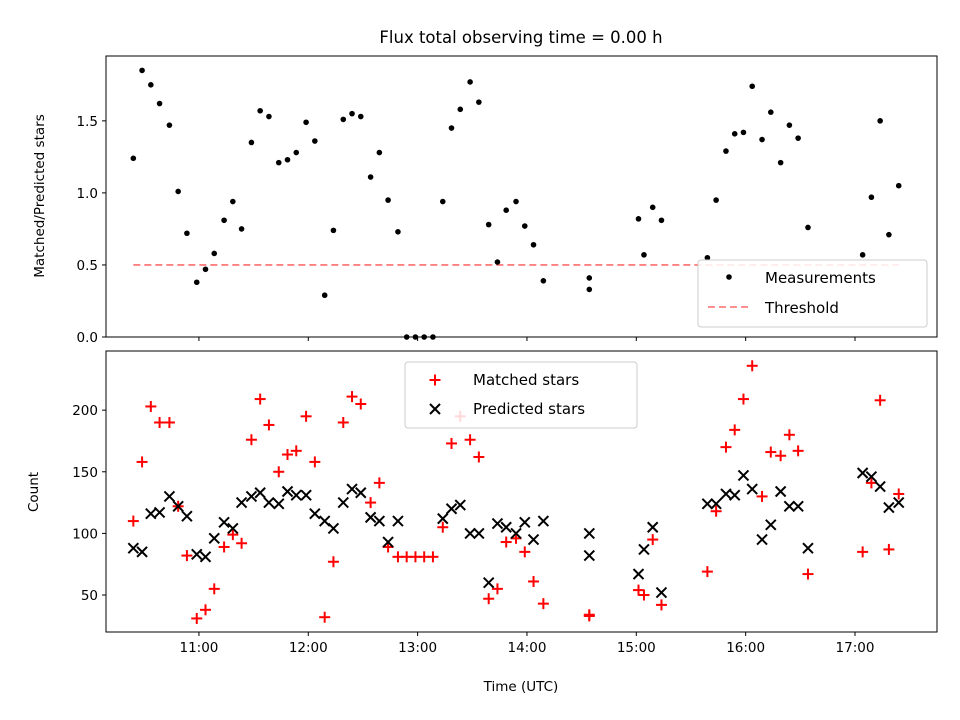 The image size is (960, 720). What do you see at coordinates (527, 339) in the screenshot?
I see `ratio-x-ticks` at bounding box center [527, 339].